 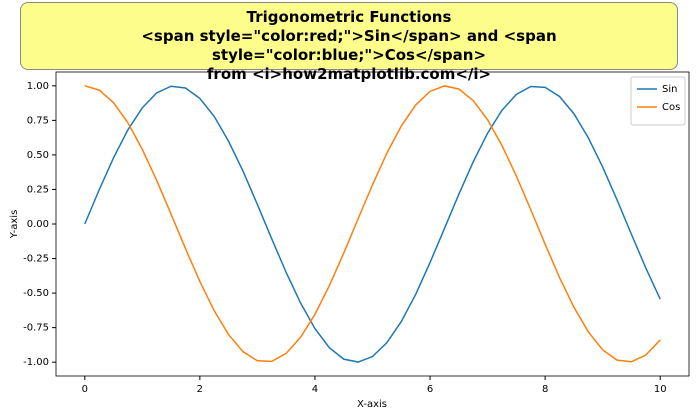 What do you see at coordinates (38, 224) in the screenshot?
I see `y-tick-label: 0.00` at bounding box center [38, 224].